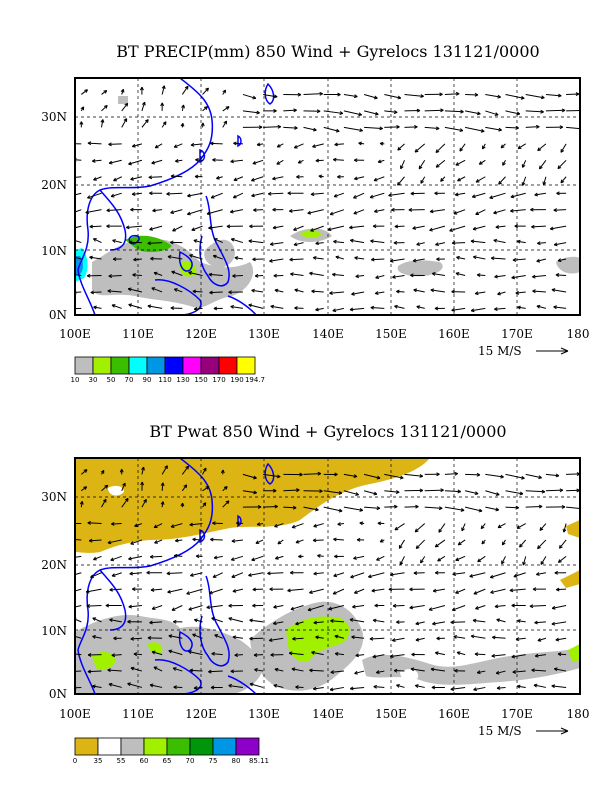  Describe the element at coordinates (54, 251) in the screenshot. I see `panel1-ytick-10: 10N` at that location.